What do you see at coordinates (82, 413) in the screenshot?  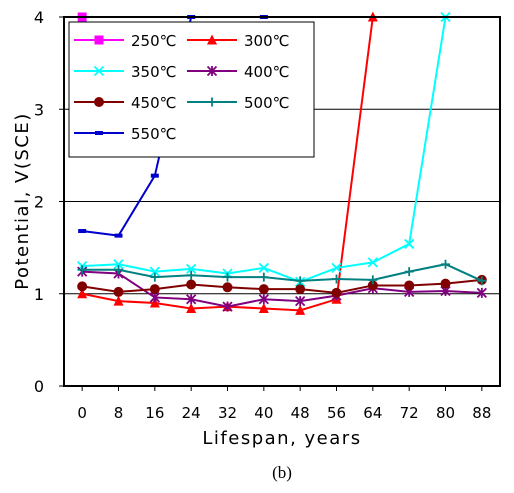 I see `x-tick-label: 0` at bounding box center [82, 413].